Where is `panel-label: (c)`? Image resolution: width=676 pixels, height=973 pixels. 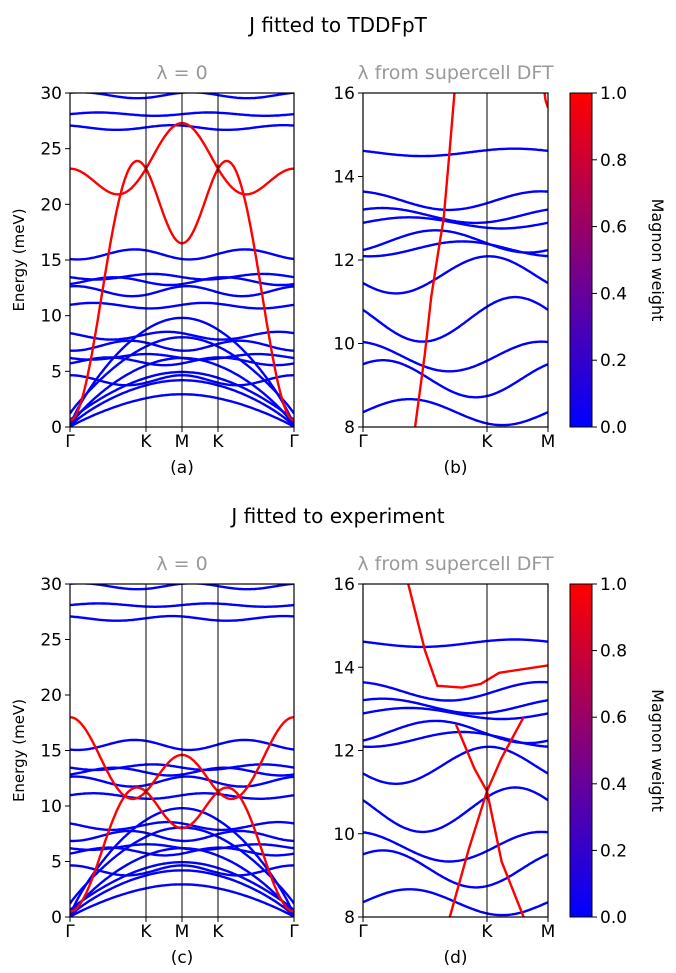
panel-label: (c) is located at coordinates (182, 958).